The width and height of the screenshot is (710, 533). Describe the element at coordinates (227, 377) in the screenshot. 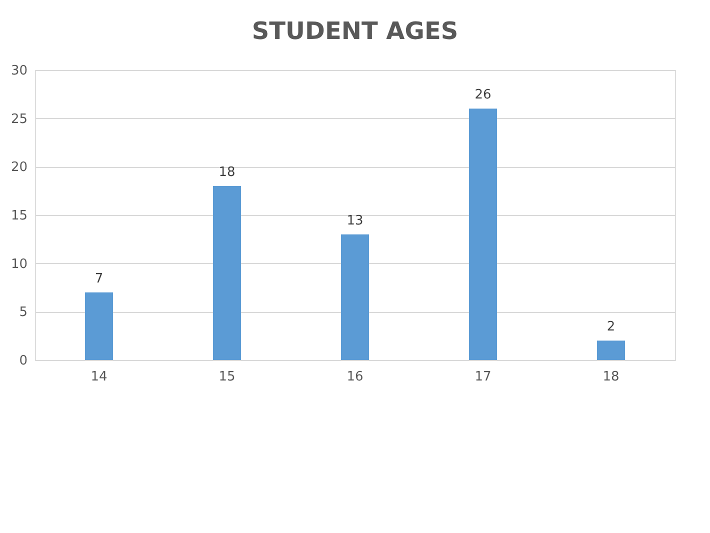

I see `x-tick-label: 15` at that location.